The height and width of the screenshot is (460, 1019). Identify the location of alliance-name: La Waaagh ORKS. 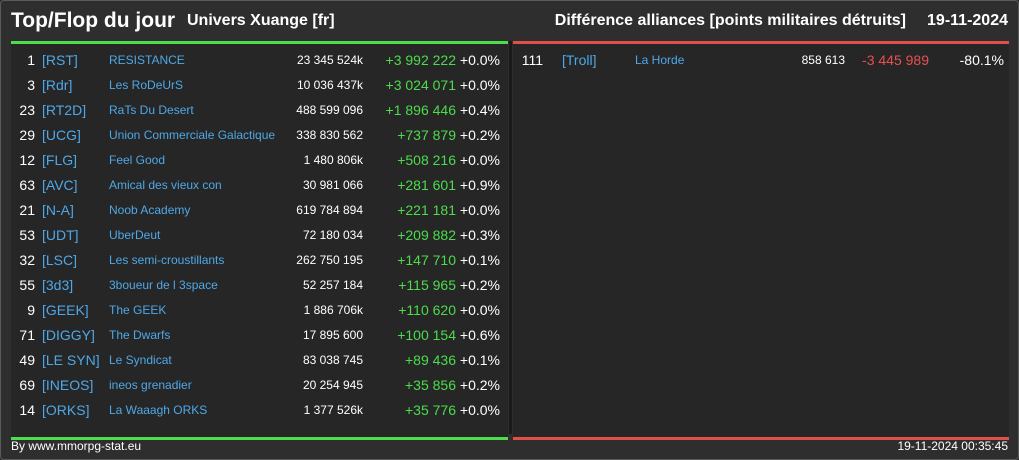
(158, 410).